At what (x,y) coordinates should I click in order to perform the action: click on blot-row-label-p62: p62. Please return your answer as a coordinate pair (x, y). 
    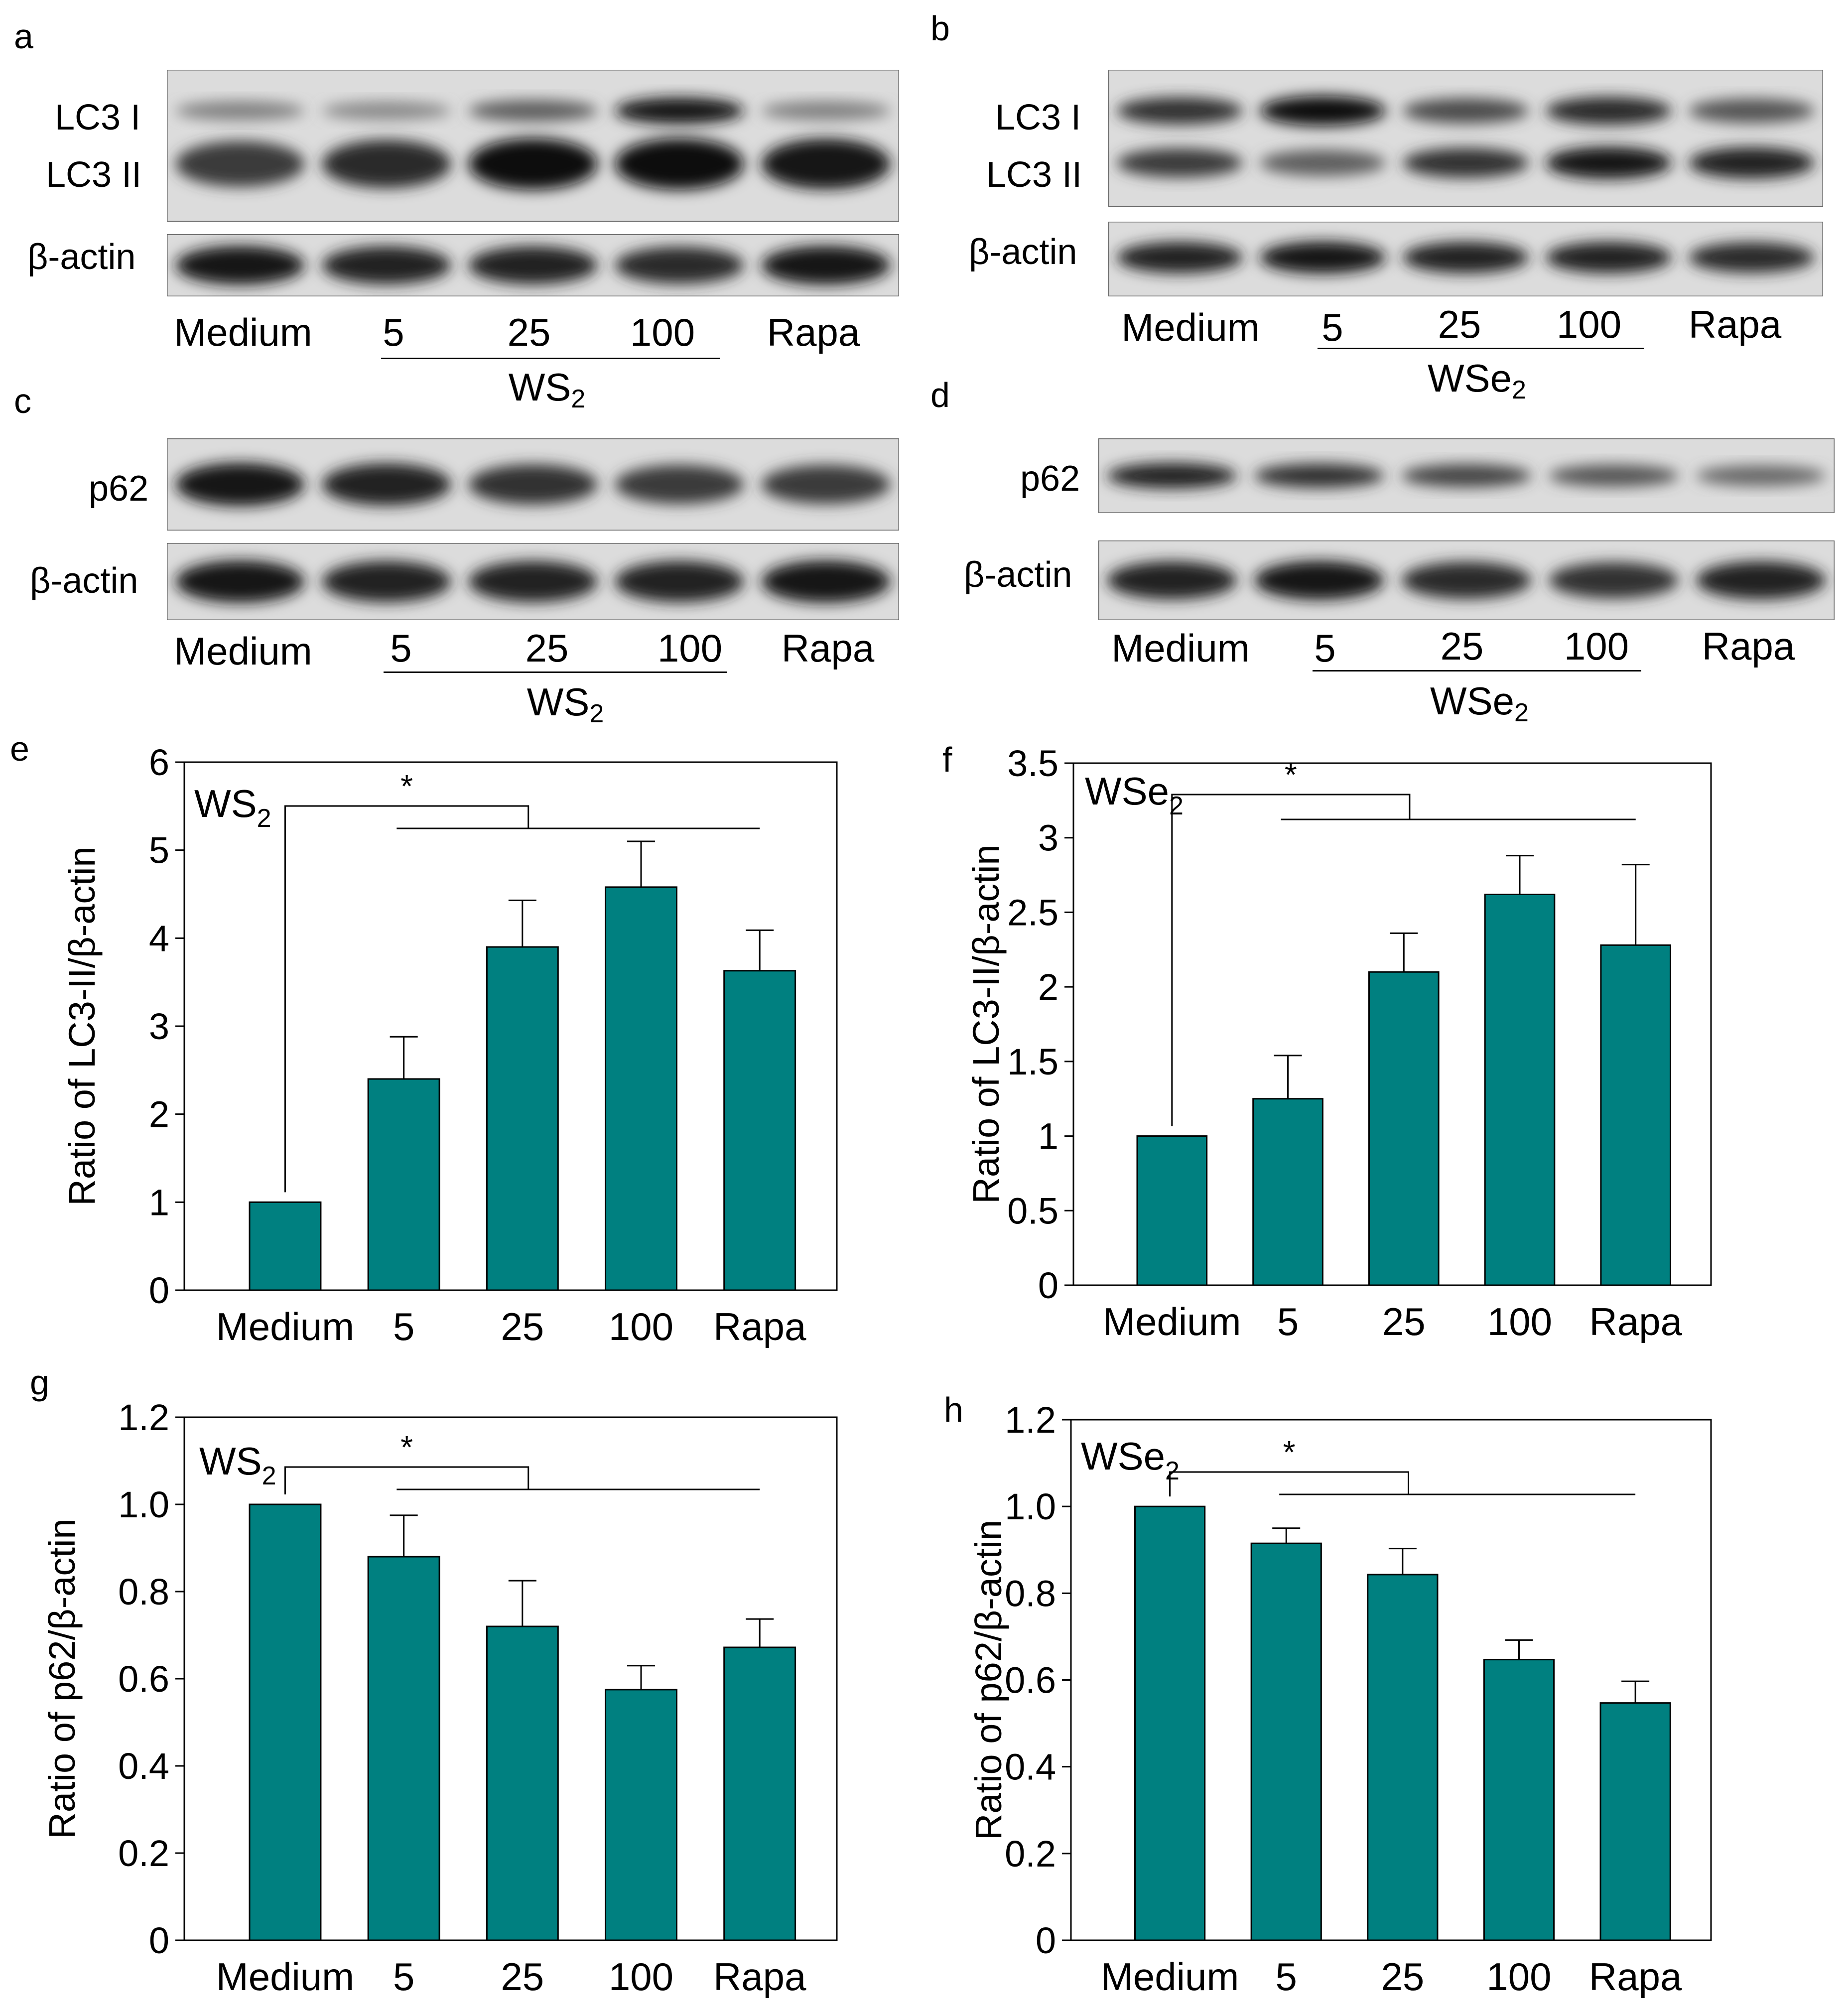
    Looking at the image, I should click on (1050, 479).